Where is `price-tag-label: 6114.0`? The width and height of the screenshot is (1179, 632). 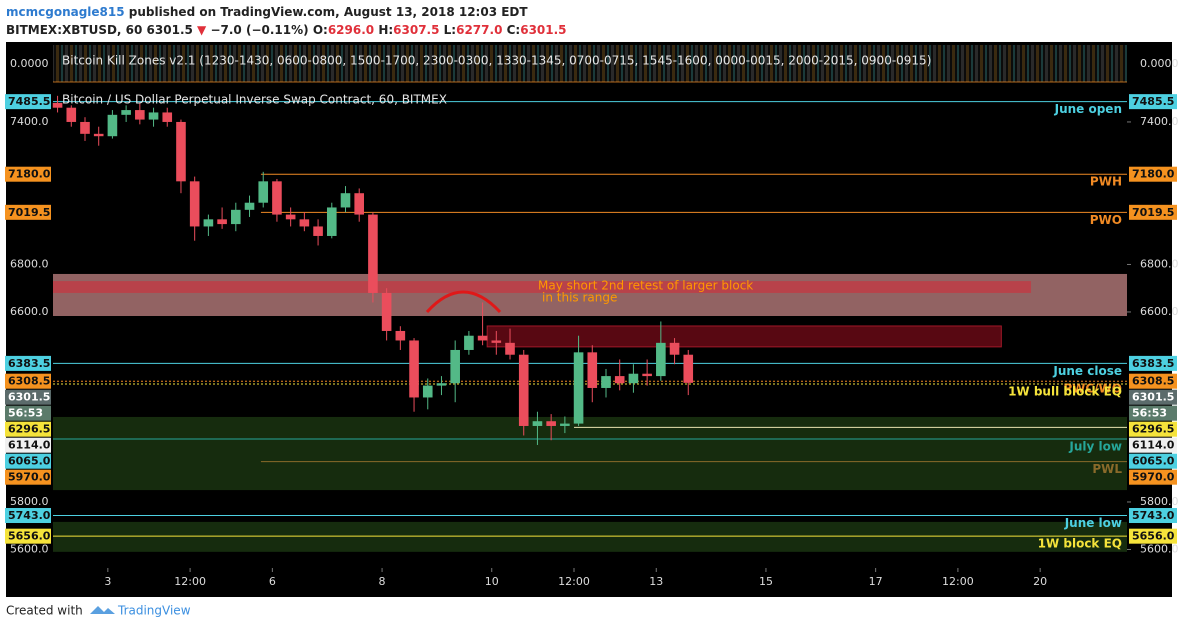 price-tag-label: 6114.0 is located at coordinates (1153, 445).